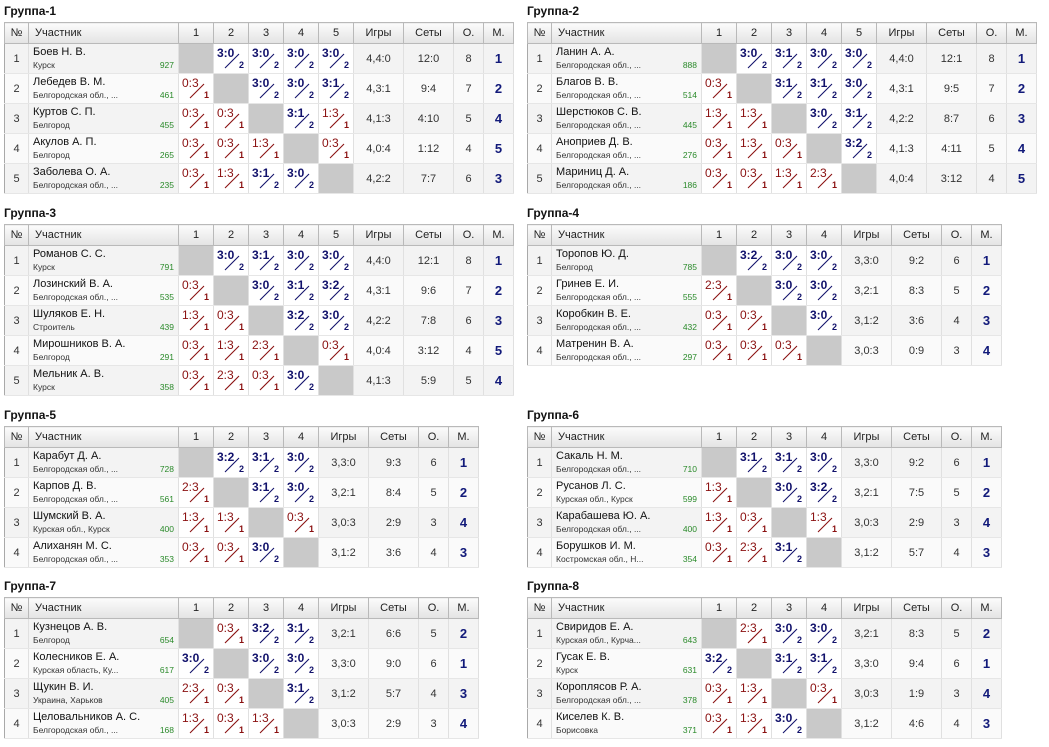  Describe the element at coordinates (591, 486) in the screenshot. I see `player-name: Русанов Л. С.` at that location.